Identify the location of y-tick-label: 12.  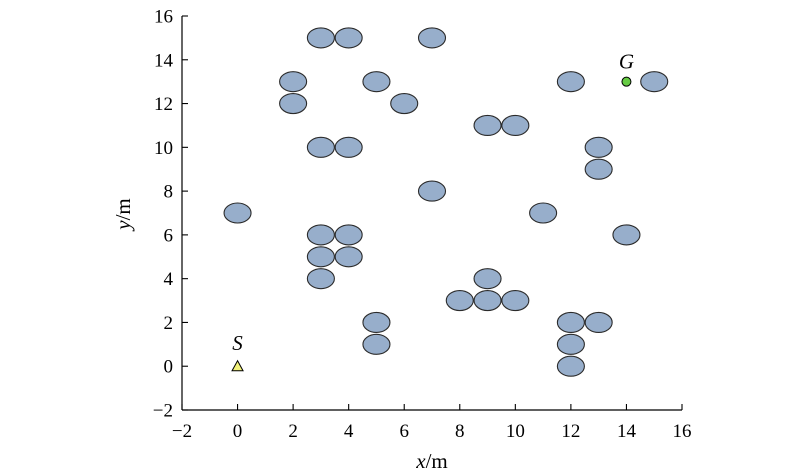
(163, 104).